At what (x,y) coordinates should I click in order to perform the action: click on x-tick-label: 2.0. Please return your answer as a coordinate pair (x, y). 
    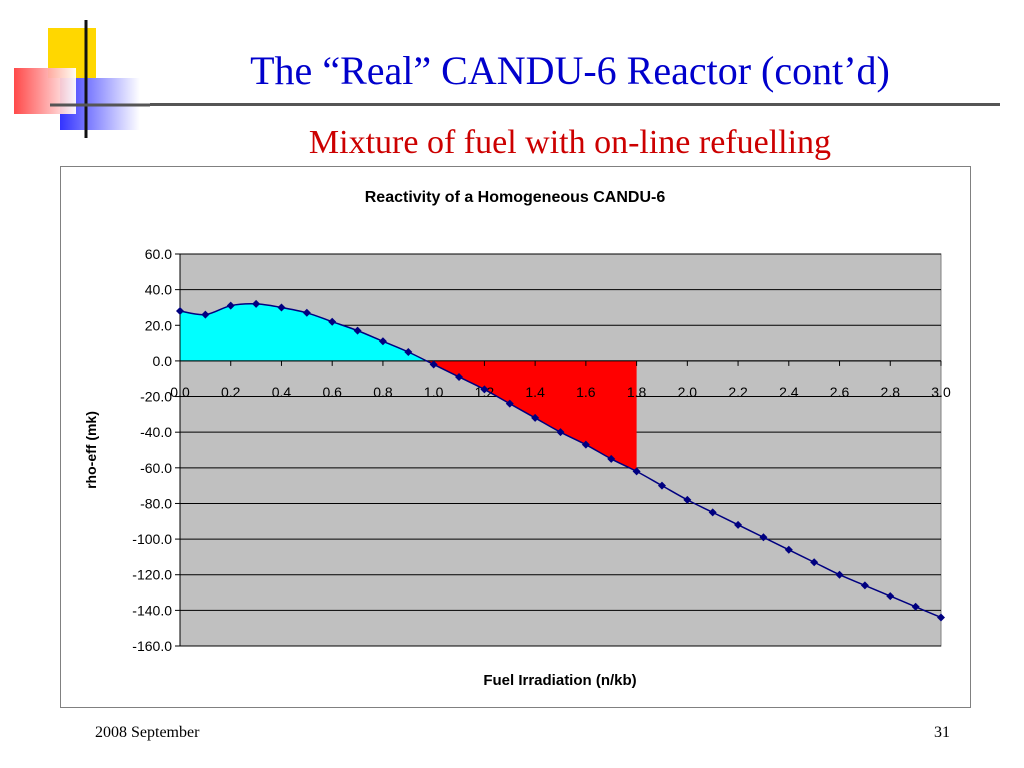
    Looking at the image, I should click on (688, 392).